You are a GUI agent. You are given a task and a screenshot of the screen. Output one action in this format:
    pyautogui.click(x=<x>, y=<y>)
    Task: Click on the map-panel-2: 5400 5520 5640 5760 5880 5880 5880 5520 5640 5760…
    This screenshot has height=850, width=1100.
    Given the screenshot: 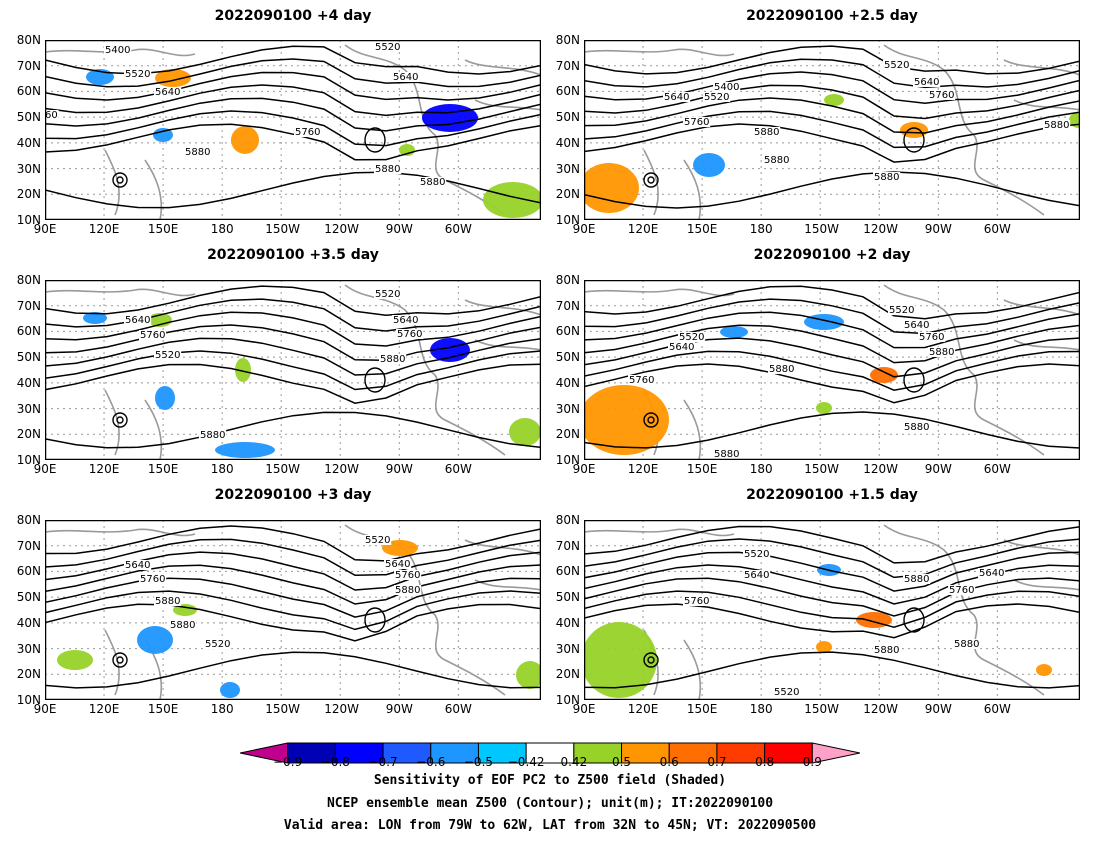 What is the action you would take?
    pyautogui.click(x=832, y=130)
    